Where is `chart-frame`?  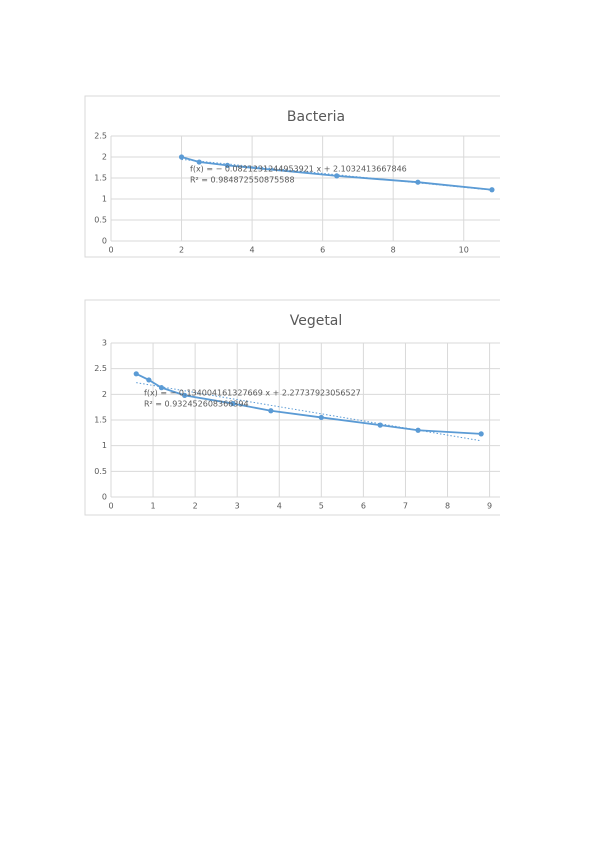 chart-frame is located at coordinates (292, 176).